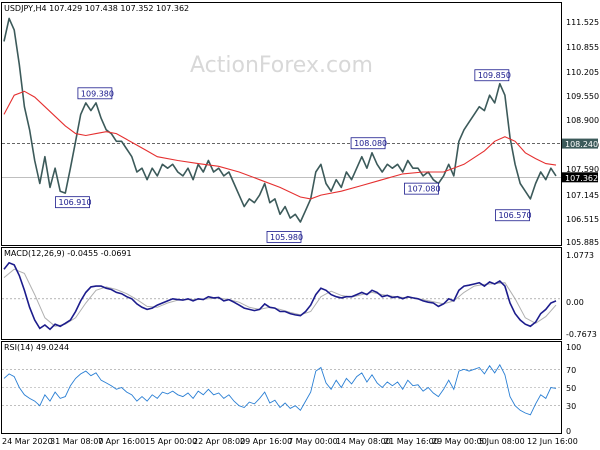 Image resolution: width=600 pixels, height=450 pixels. I want to click on macd-line, so click(280, 296).